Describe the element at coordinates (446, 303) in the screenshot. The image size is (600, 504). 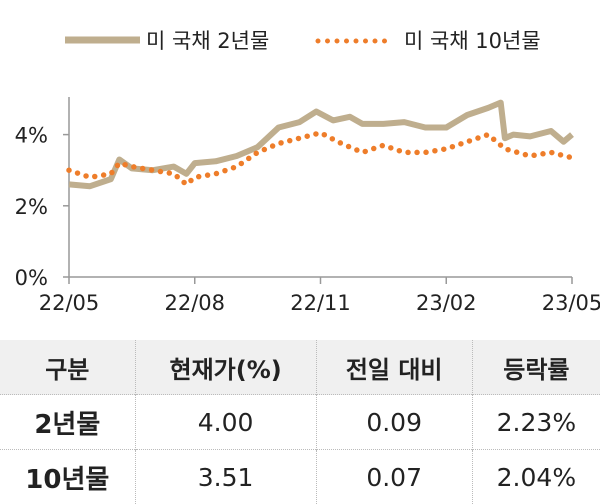
I see `x-tick-label: 23/02` at that location.